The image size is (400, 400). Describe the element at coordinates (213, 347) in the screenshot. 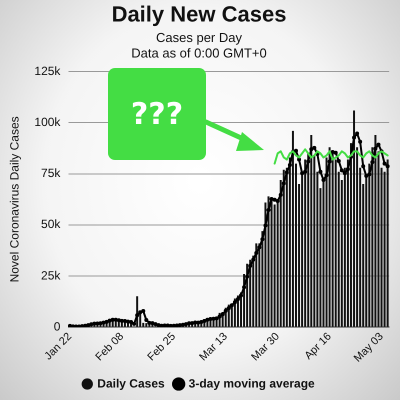

I see `x-tick-label: Mar 13` at that location.